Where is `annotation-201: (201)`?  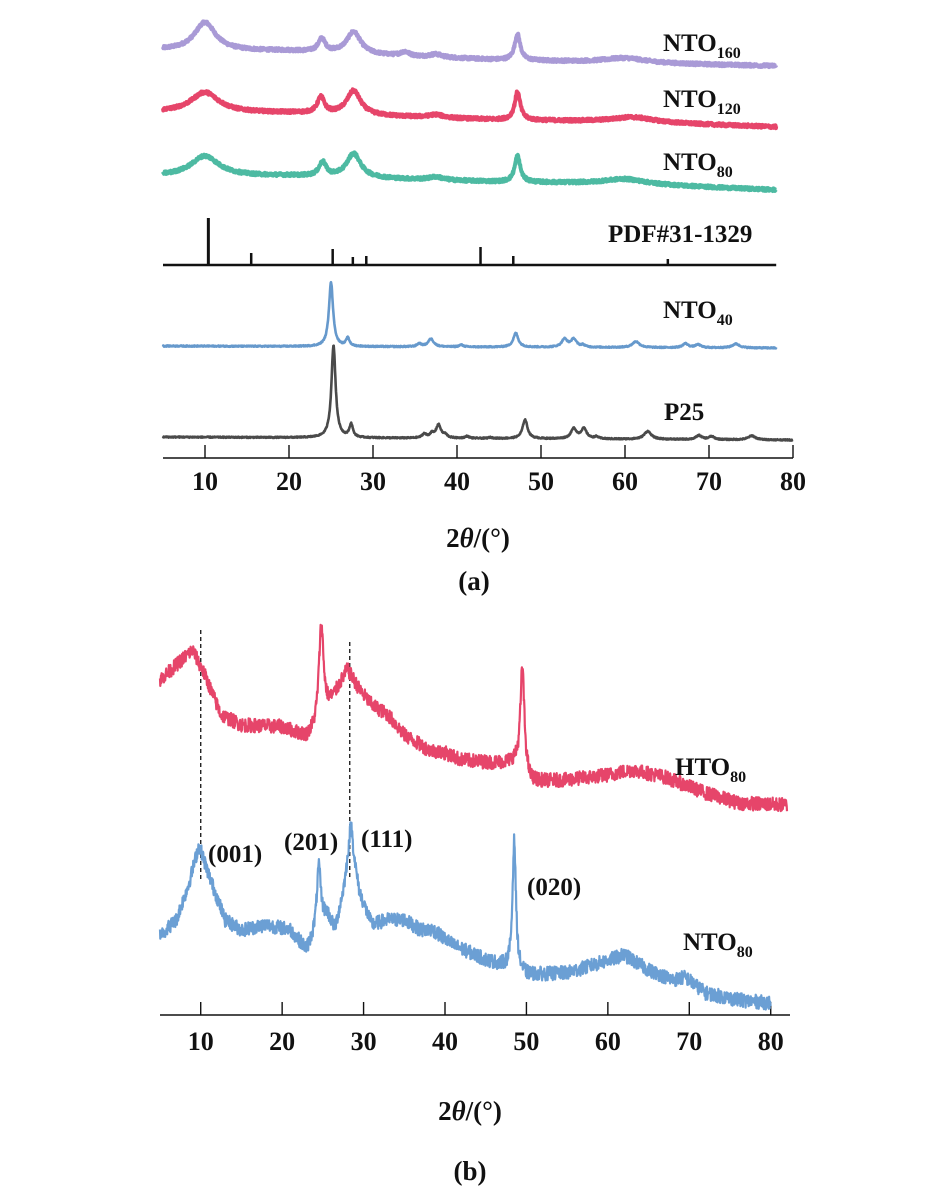
annotation-201: (201) is located at coordinates (311, 842).